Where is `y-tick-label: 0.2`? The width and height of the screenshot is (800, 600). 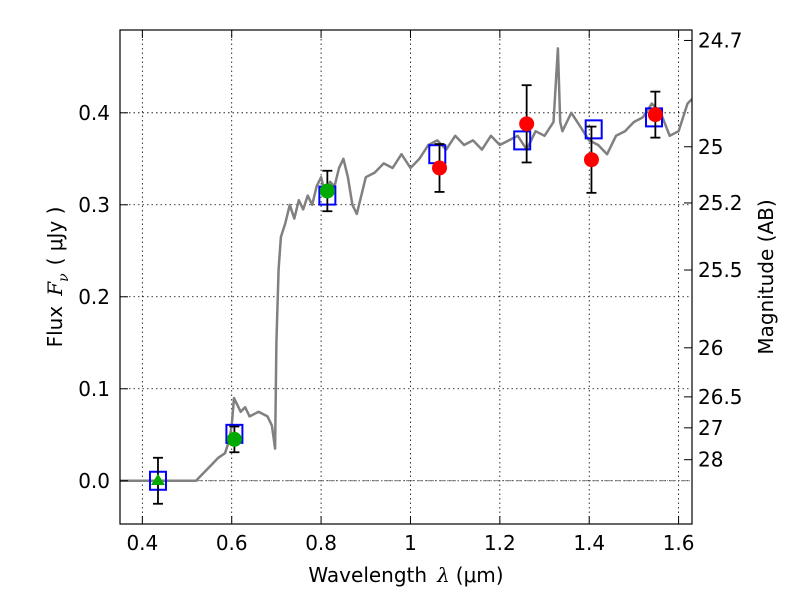
y-tick-label: 0.2 is located at coordinates (94, 297).